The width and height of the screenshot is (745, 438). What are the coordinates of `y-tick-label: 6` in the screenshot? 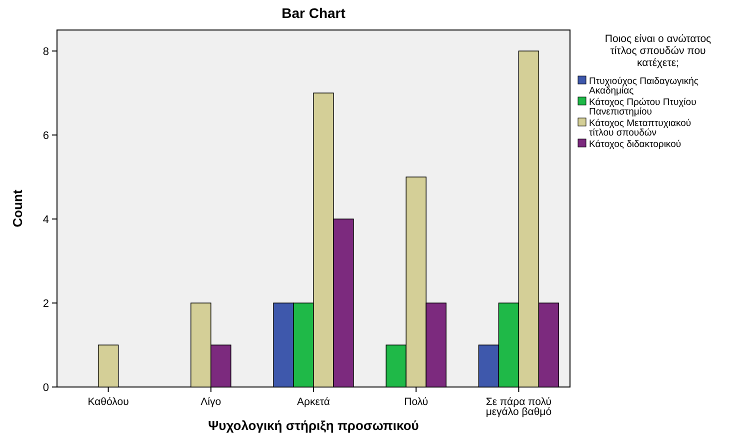 It's located at (45, 136).